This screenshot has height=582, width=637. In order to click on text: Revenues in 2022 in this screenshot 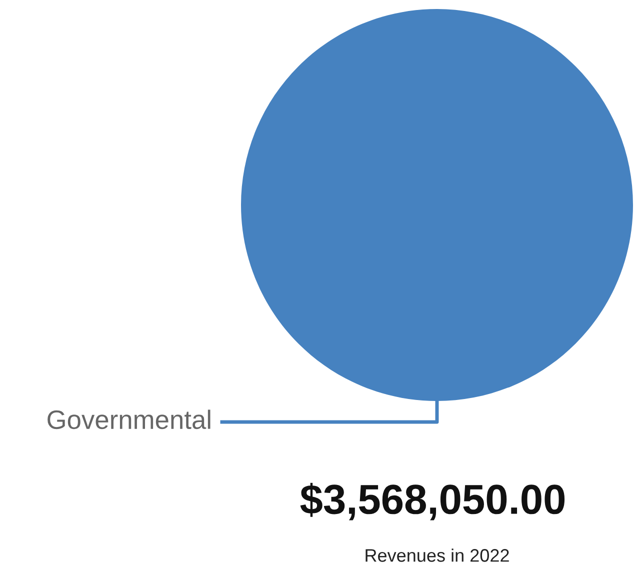, I will do `click(437, 555)`.